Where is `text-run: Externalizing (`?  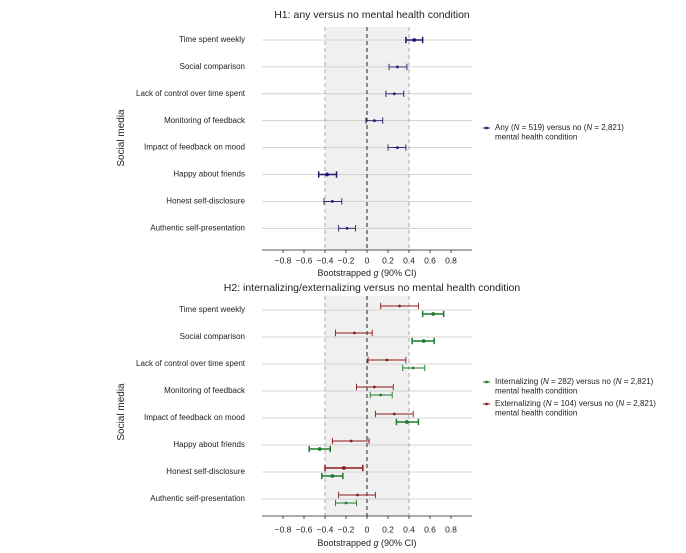 text-run: Externalizing ( is located at coordinates (520, 403).